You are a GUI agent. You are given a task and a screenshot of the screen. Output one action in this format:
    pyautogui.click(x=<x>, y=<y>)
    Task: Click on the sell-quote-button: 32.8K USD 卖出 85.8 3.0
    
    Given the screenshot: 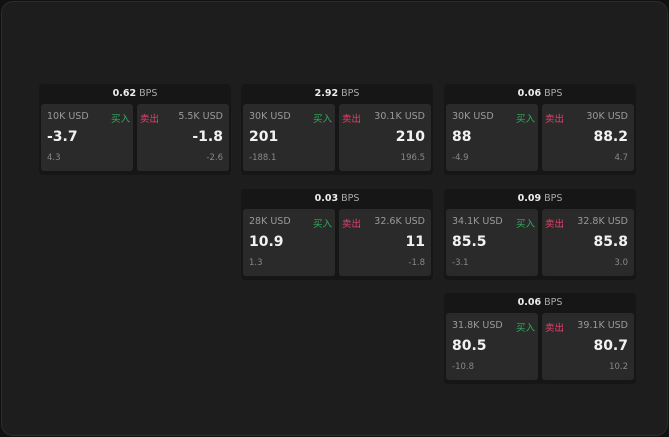 What is the action you would take?
    pyautogui.click(x=588, y=242)
    